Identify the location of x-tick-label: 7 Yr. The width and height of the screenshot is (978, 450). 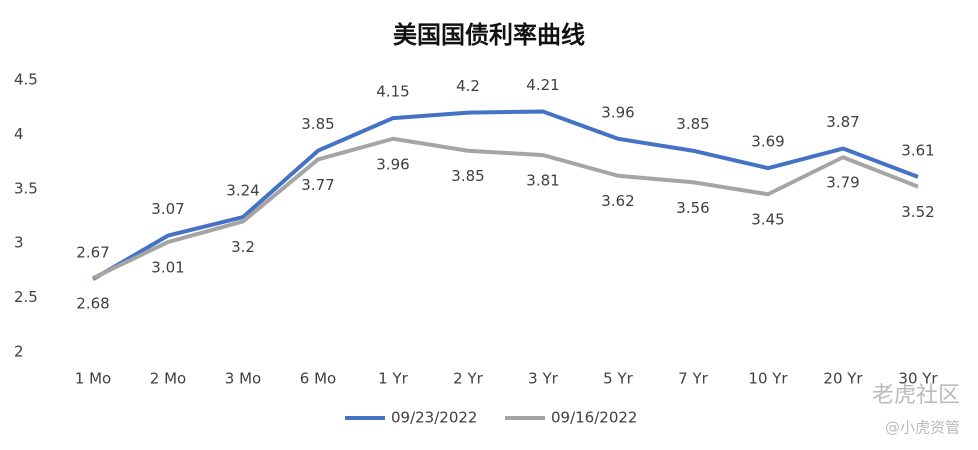
(693, 379).